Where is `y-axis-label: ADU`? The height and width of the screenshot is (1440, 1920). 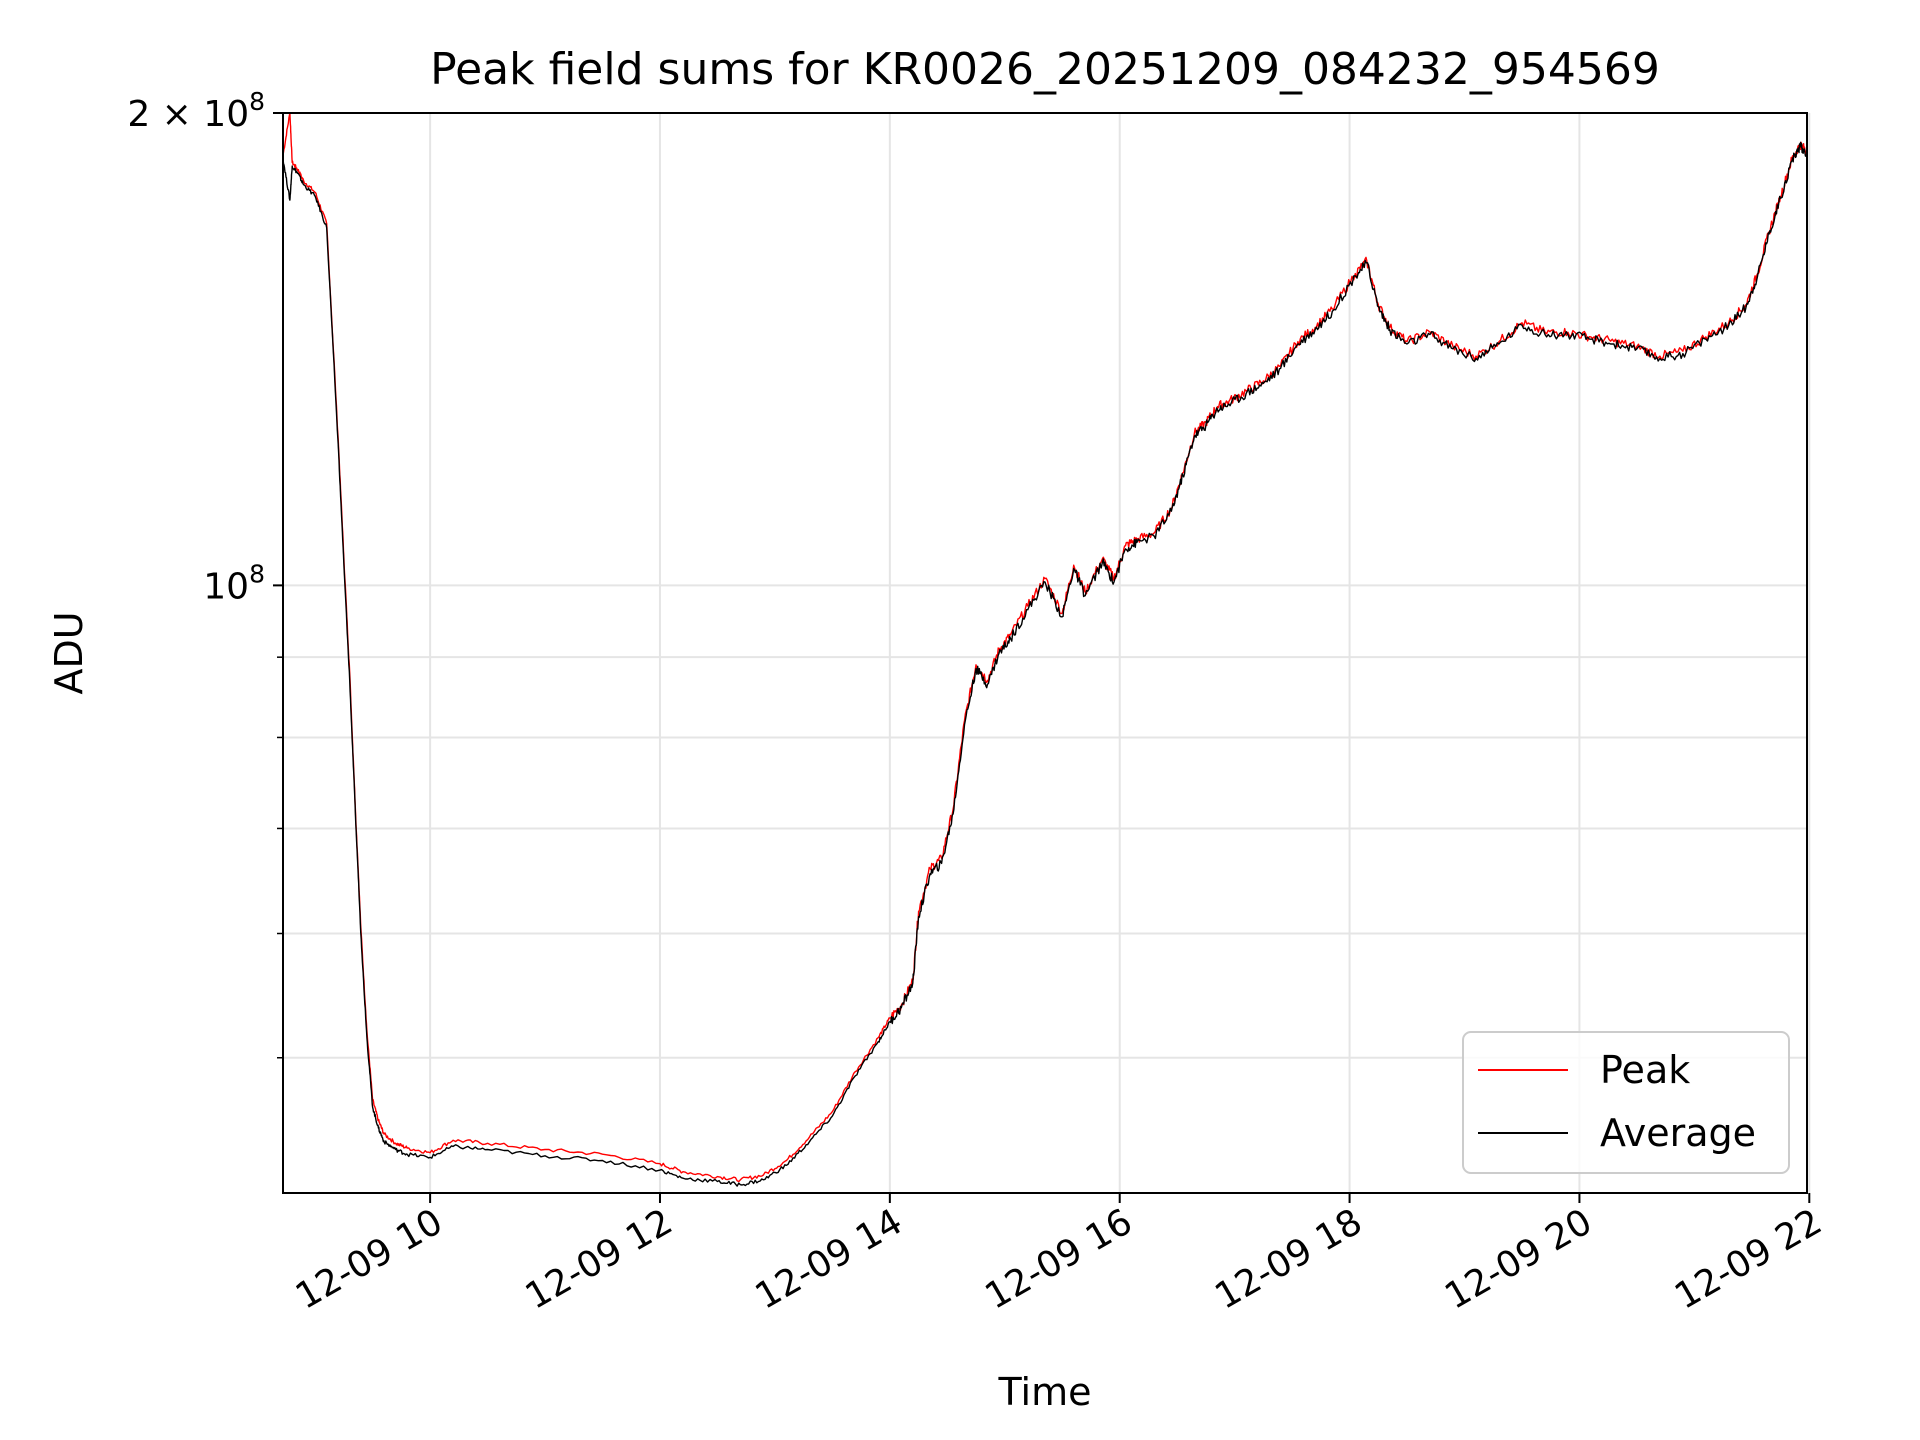 y-axis-label: ADU is located at coordinates (69, 652).